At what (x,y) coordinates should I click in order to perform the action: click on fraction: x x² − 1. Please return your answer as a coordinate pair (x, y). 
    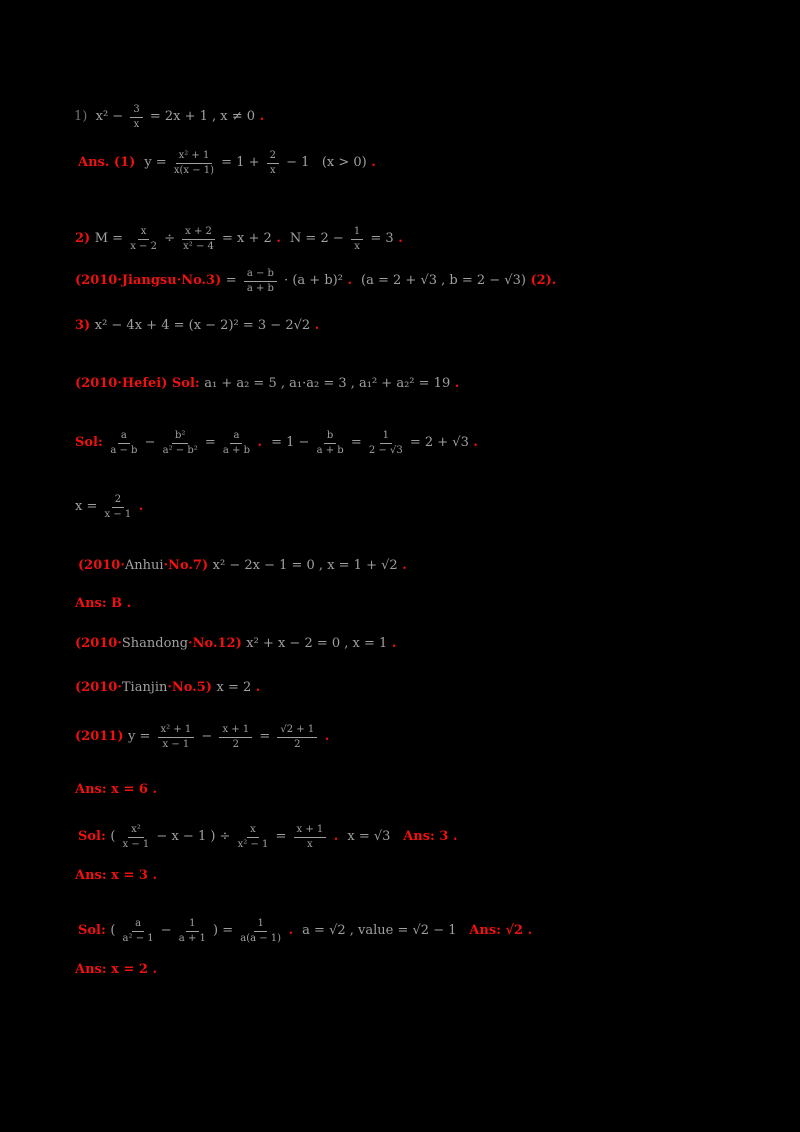
    Looking at the image, I should click on (253, 837).